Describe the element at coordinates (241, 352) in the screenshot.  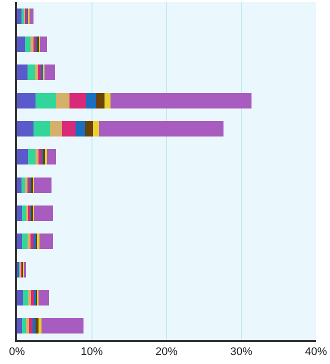
I see `x-tick-label: 30%` at that location.